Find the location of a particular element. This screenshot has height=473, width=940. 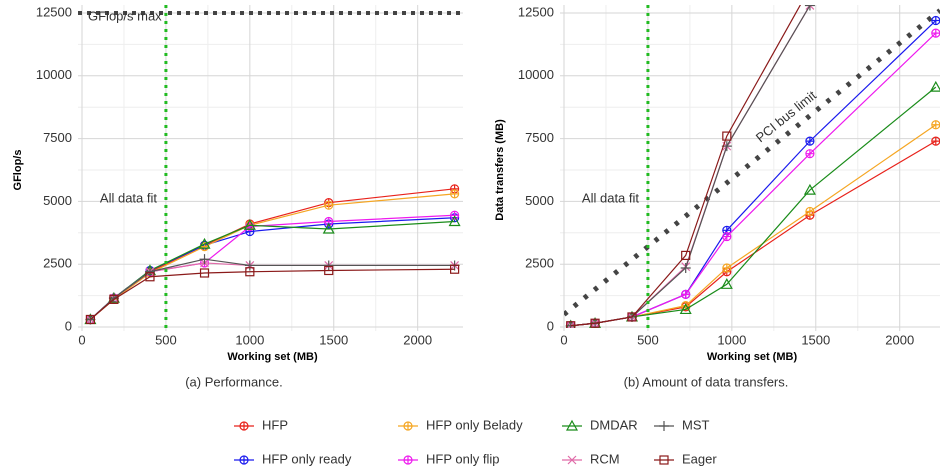

legend-label: Eager is located at coordinates (699, 458).